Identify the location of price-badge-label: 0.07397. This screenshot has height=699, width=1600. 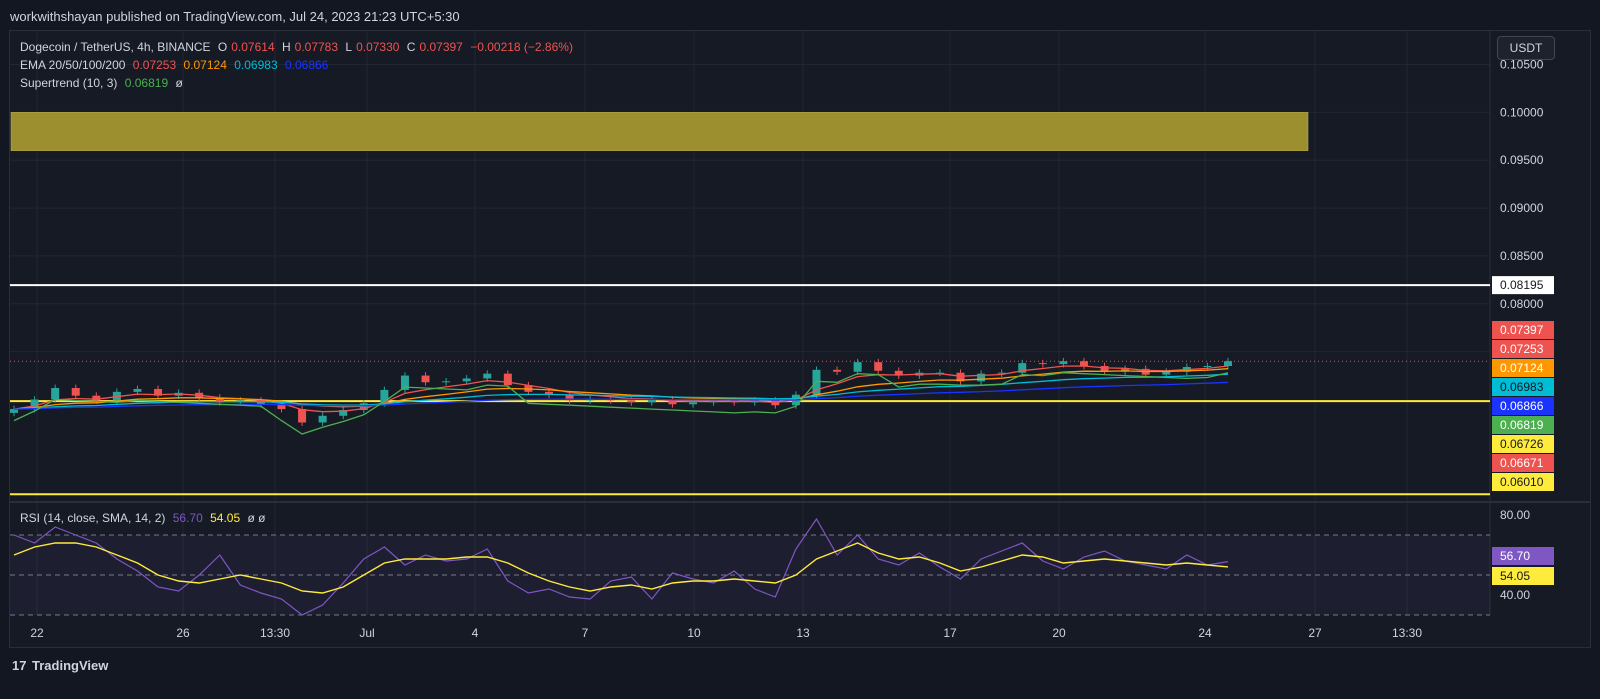
(1522, 330).